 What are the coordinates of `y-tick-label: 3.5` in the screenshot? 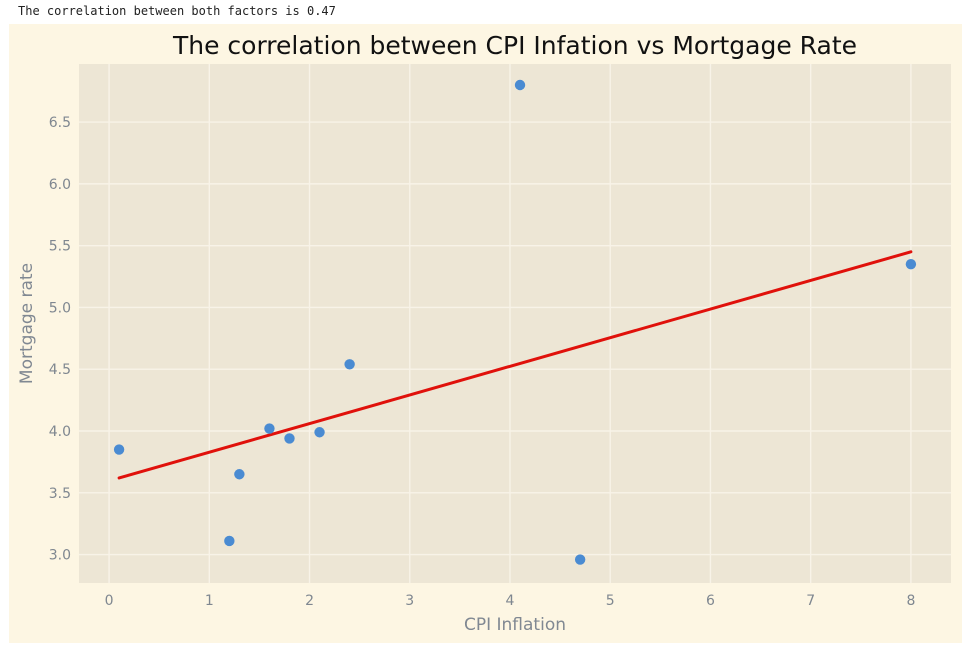 It's located at (60, 494).